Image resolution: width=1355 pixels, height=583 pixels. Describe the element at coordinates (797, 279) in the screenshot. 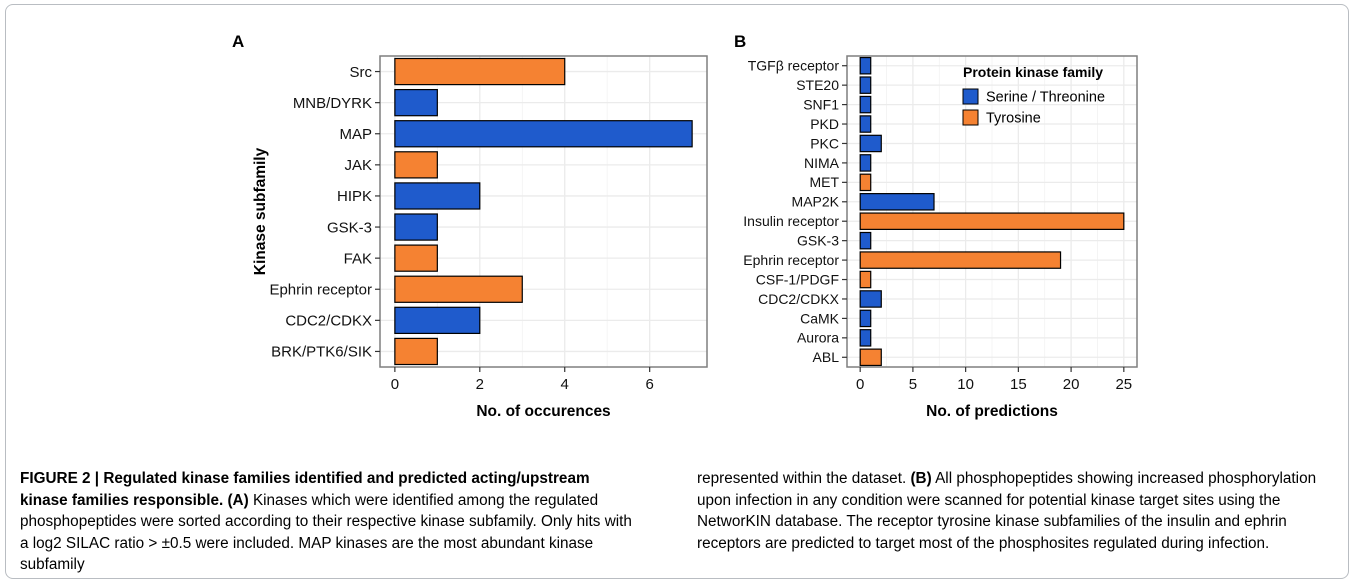

I see `y-tick-label: CSF-1/PDGF` at that location.